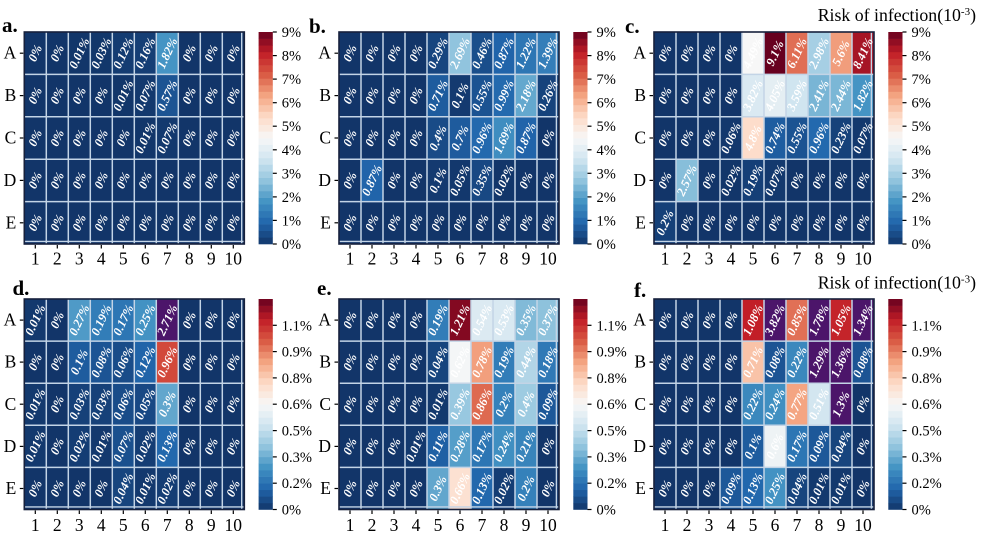 Image resolution: width=983 pixels, height=538 pixels. I want to click on svg-text: 0.9%, so click(612, 353).